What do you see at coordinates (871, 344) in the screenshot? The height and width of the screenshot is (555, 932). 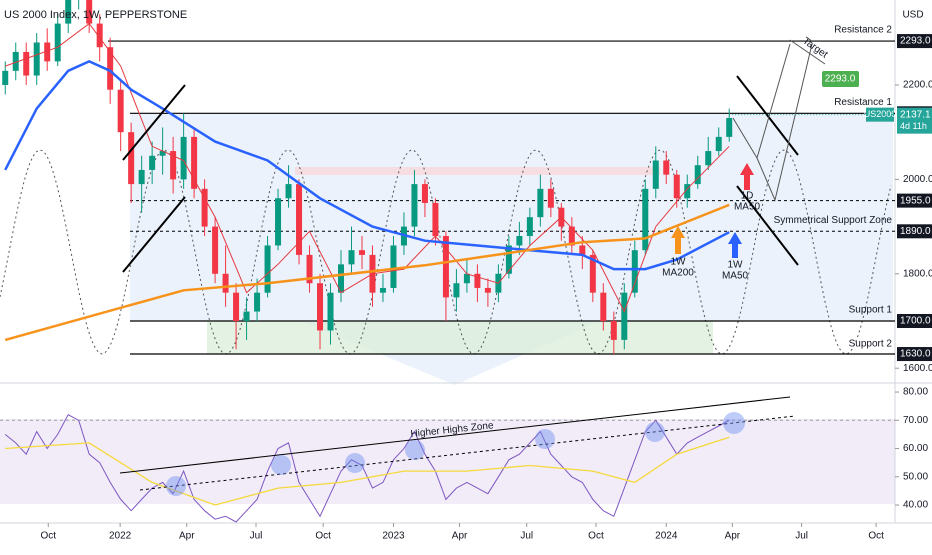 I see `level-name: Support 2` at bounding box center [871, 344].